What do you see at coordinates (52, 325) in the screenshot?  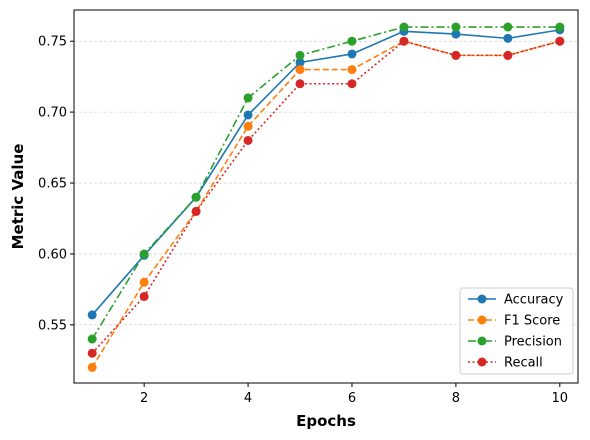 I see `y-tick-label: 0.55` at bounding box center [52, 325].